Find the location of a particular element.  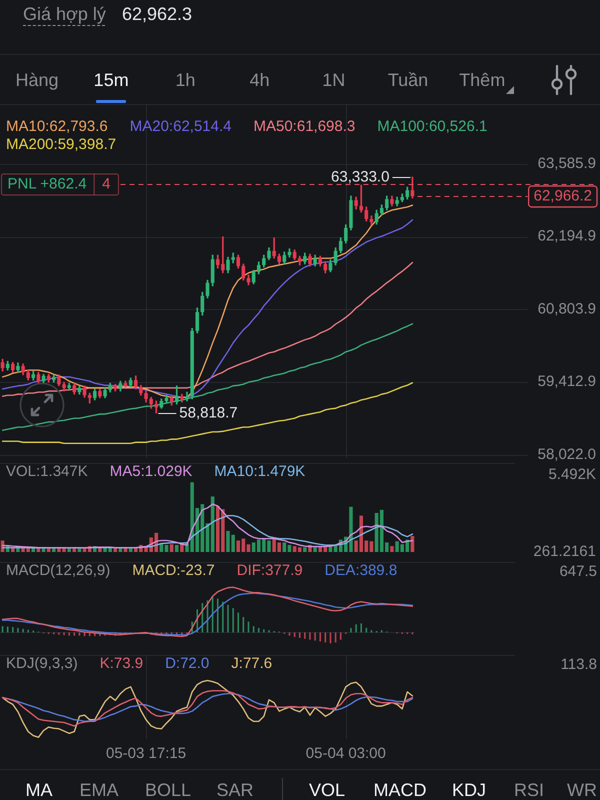

y-tick-label: 58,022.0 is located at coordinates (567, 454).